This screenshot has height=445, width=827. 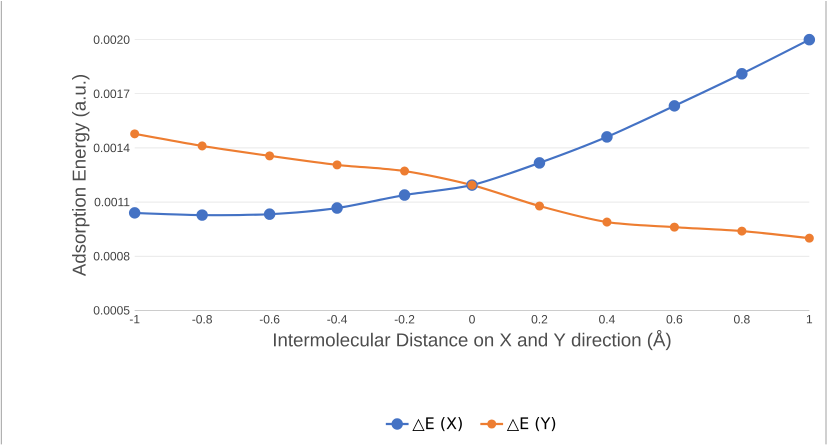 What do you see at coordinates (472, 340) in the screenshot?
I see `x-axis-title: Intermolecular Distance on X and Y direction (Å)` at bounding box center [472, 340].